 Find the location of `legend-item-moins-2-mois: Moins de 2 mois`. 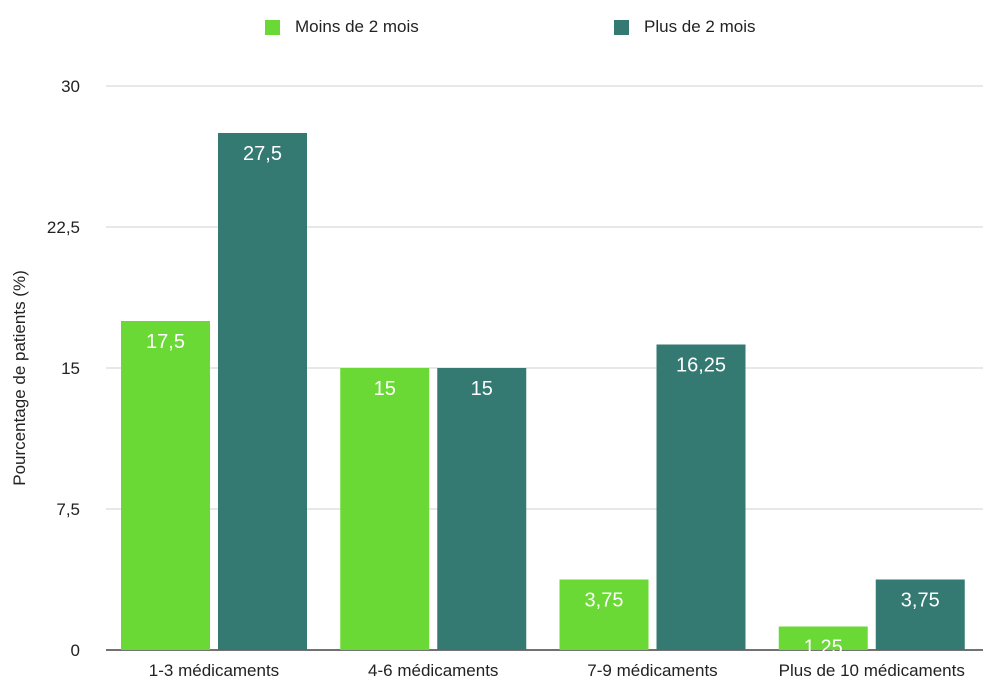

legend-item-moins-2-mois: Moins de 2 mois is located at coordinates (342, 27).